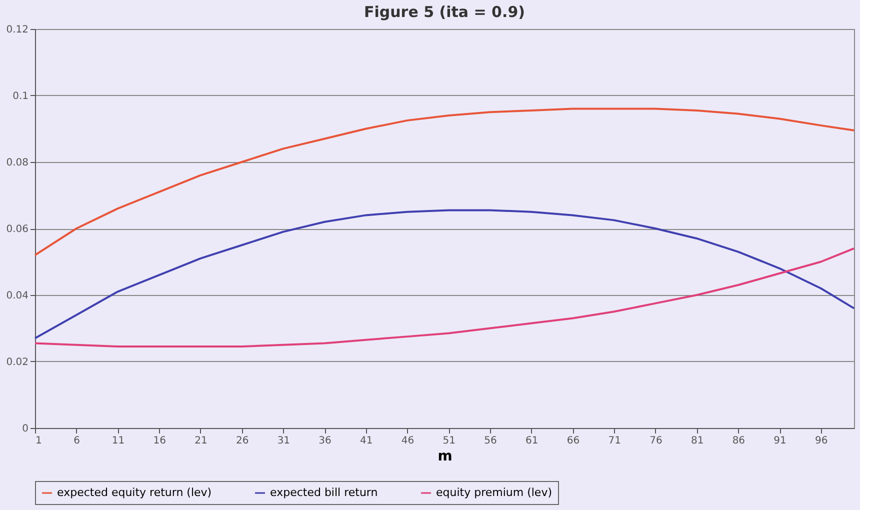 Image resolution: width=869 pixels, height=521 pixels. Describe the element at coordinates (283, 441) in the screenshot. I see `x-tick-label: 31` at that location.